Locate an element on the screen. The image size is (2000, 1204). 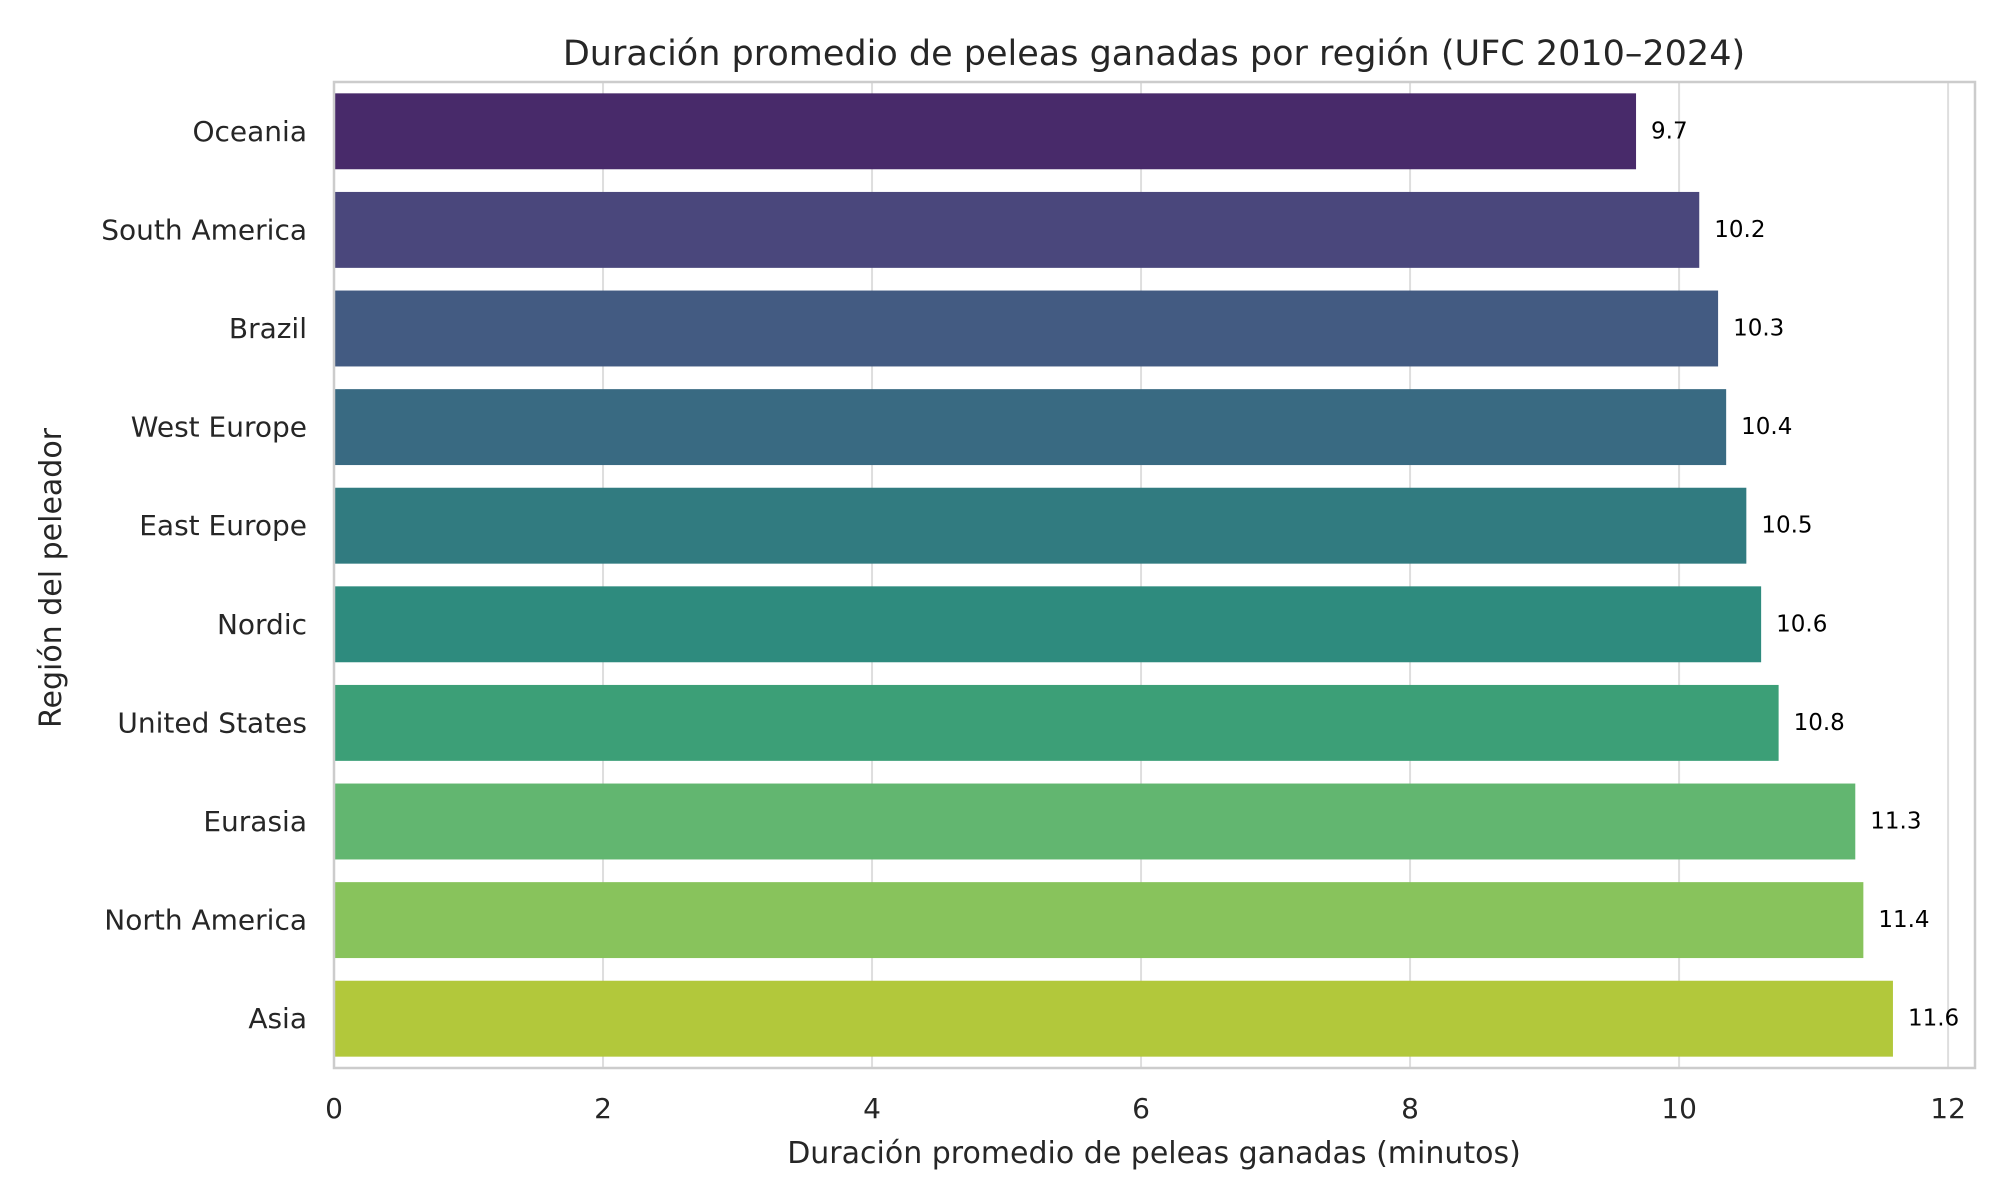
x-tick-label: 4 is located at coordinates (872, 1108).